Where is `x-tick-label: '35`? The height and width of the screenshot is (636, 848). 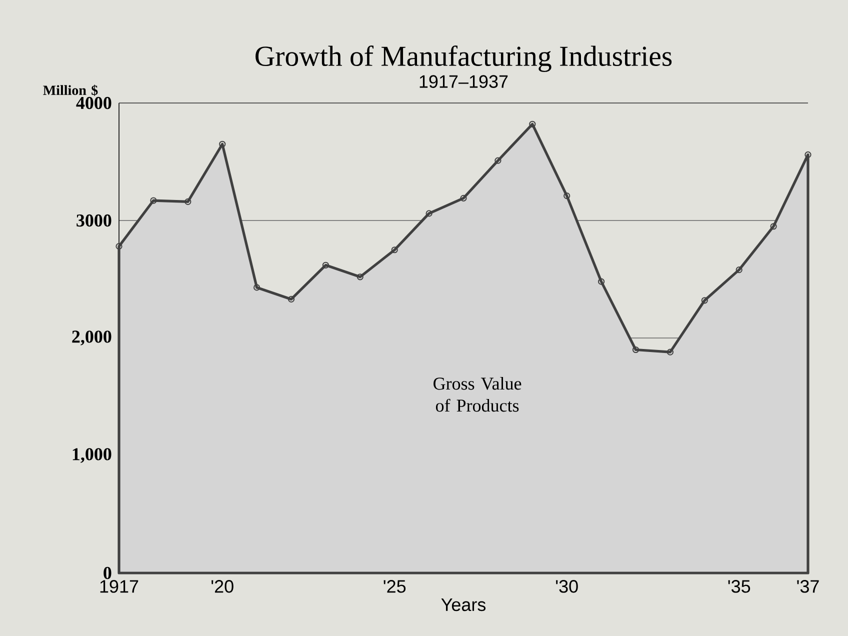
x-tick-label: '35 is located at coordinates (739, 586).